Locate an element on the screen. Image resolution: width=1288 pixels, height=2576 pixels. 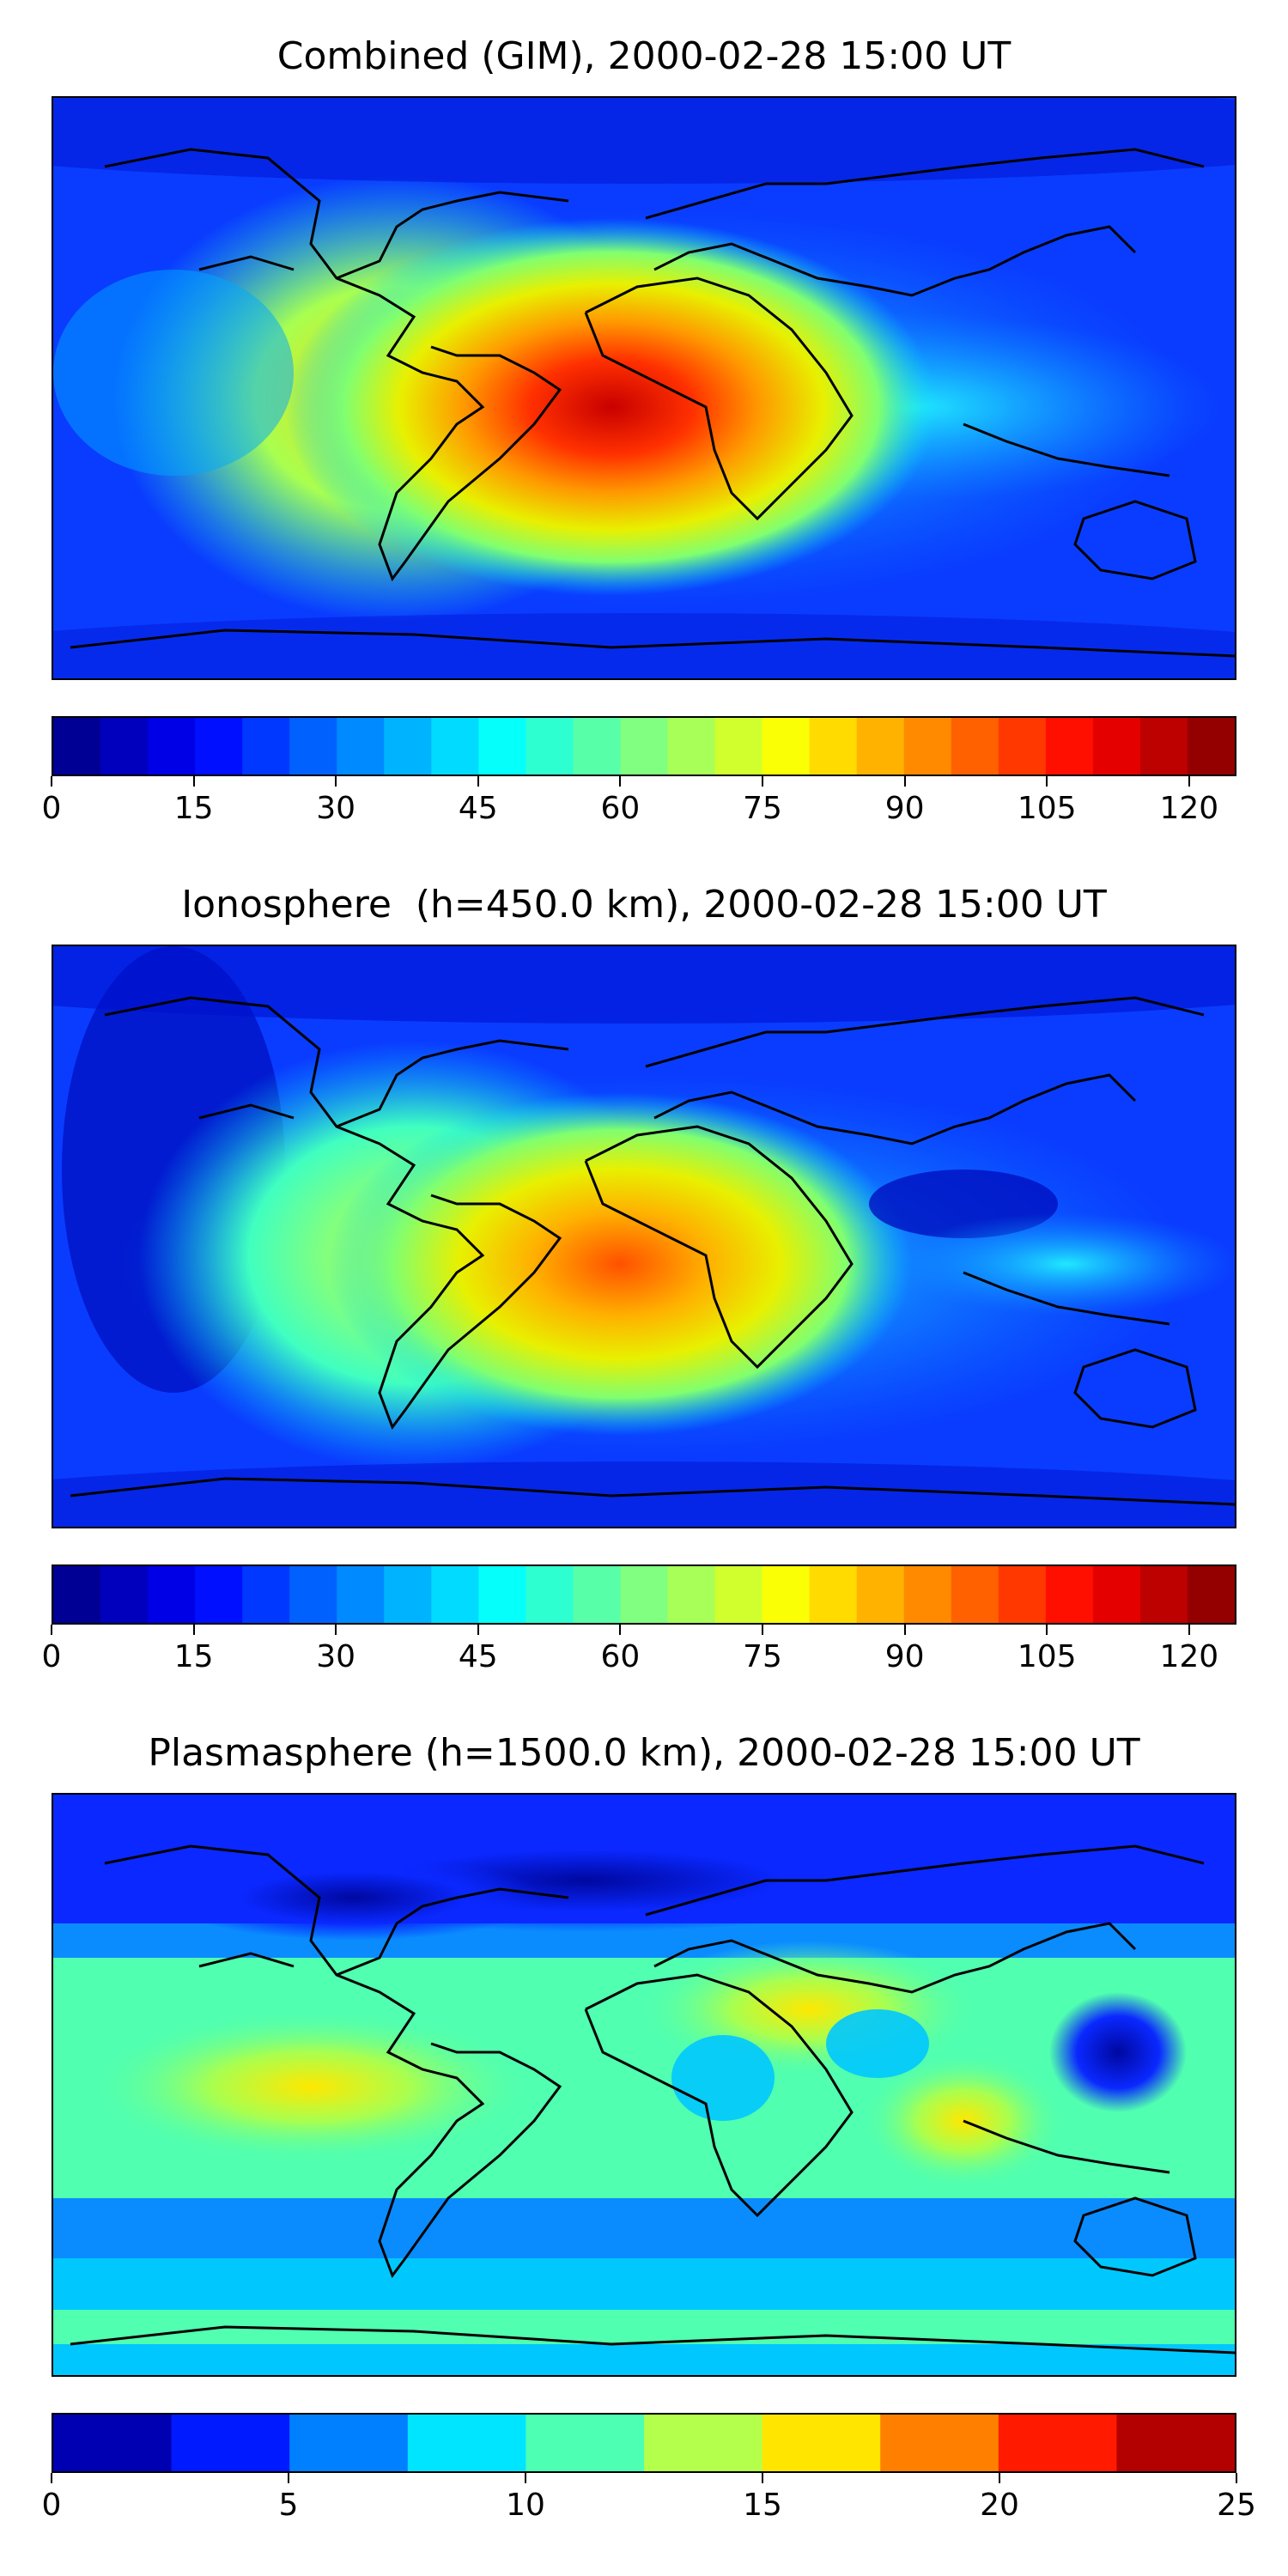
combined-colorbar is located at coordinates (644, 746).